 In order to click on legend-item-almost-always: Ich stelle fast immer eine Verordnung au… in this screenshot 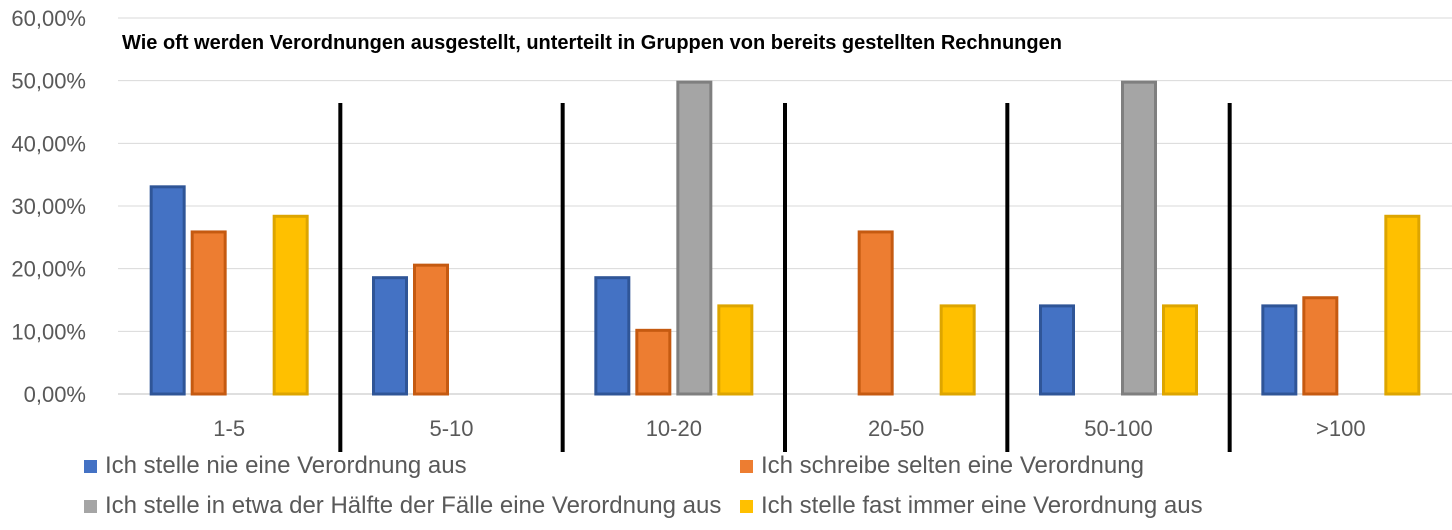, I will do `click(971, 506)`.